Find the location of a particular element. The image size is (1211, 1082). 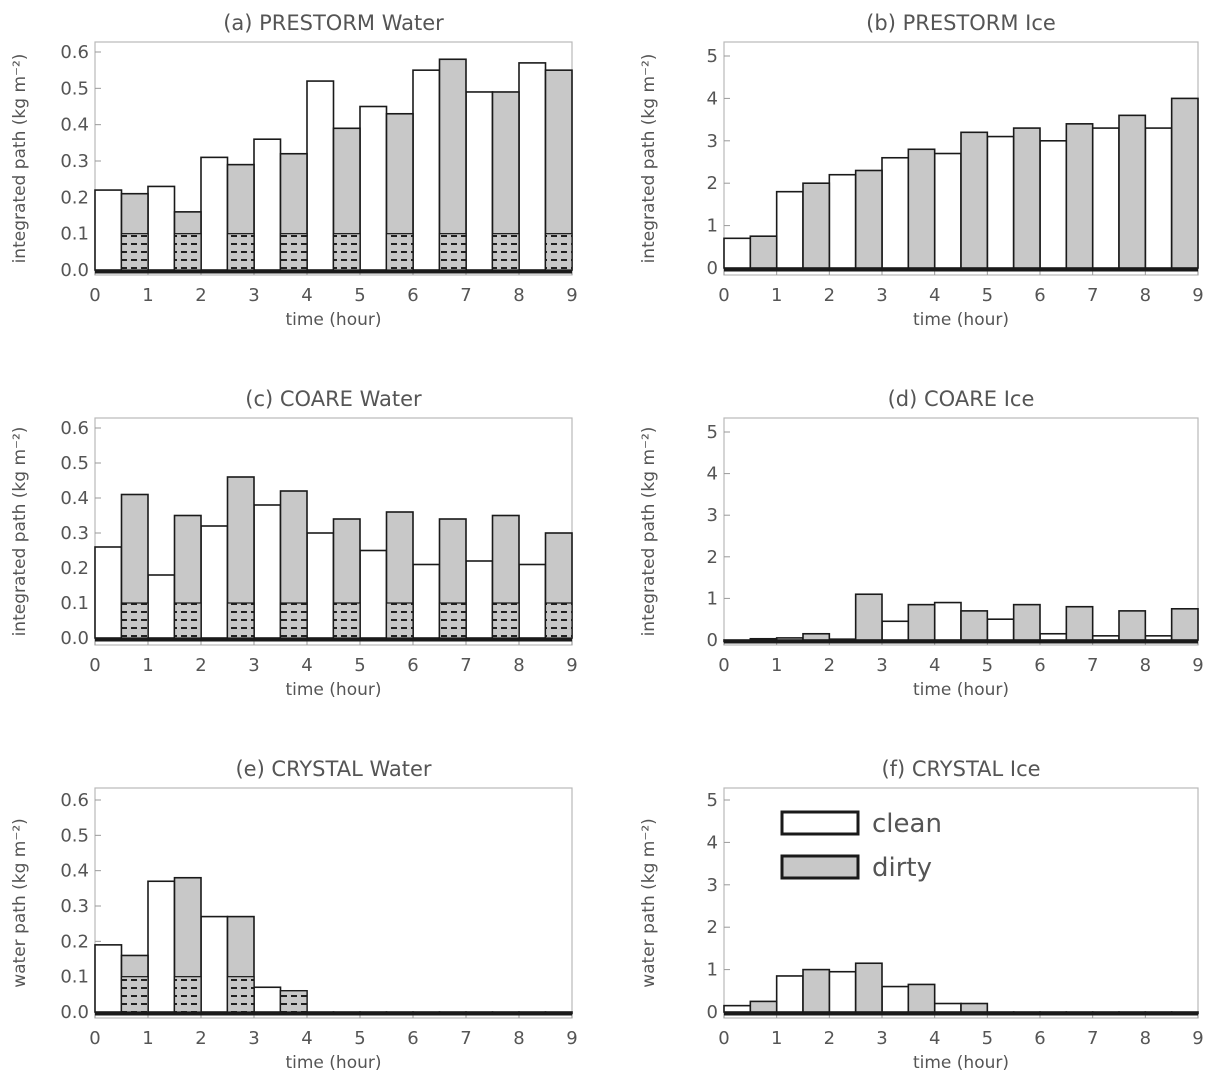

legend-swatch-dirty is located at coordinates (820, 867).